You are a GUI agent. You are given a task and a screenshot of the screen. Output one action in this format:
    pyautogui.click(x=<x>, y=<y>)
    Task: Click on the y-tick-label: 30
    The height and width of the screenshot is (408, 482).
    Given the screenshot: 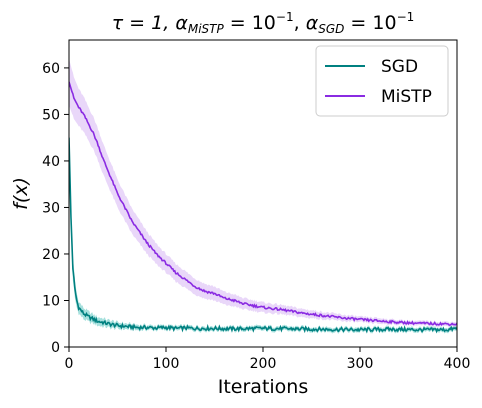 What is the action you would take?
    pyautogui.click(x=51, y=208)
    